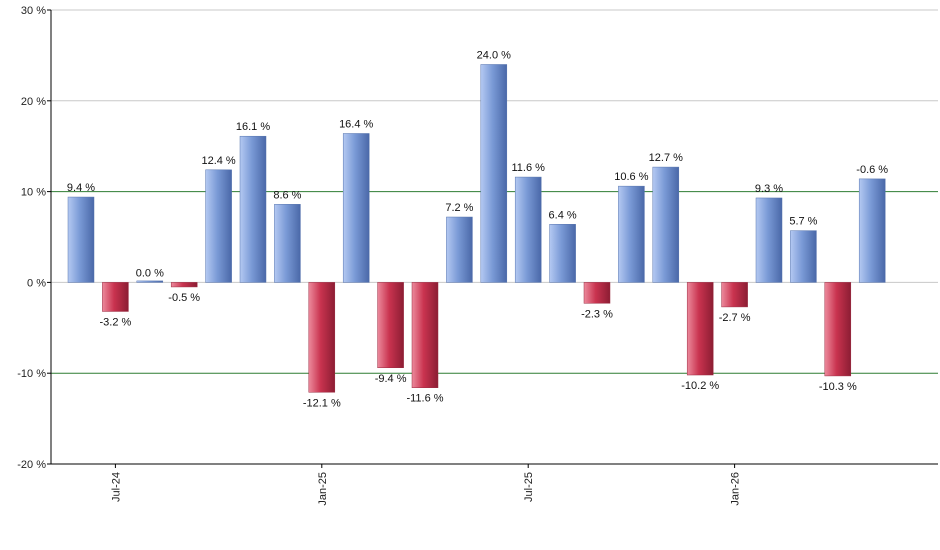  Describe the element at coordinates (563, 215) in the screenshot. I see `data-label: 6.4 %` at that location.